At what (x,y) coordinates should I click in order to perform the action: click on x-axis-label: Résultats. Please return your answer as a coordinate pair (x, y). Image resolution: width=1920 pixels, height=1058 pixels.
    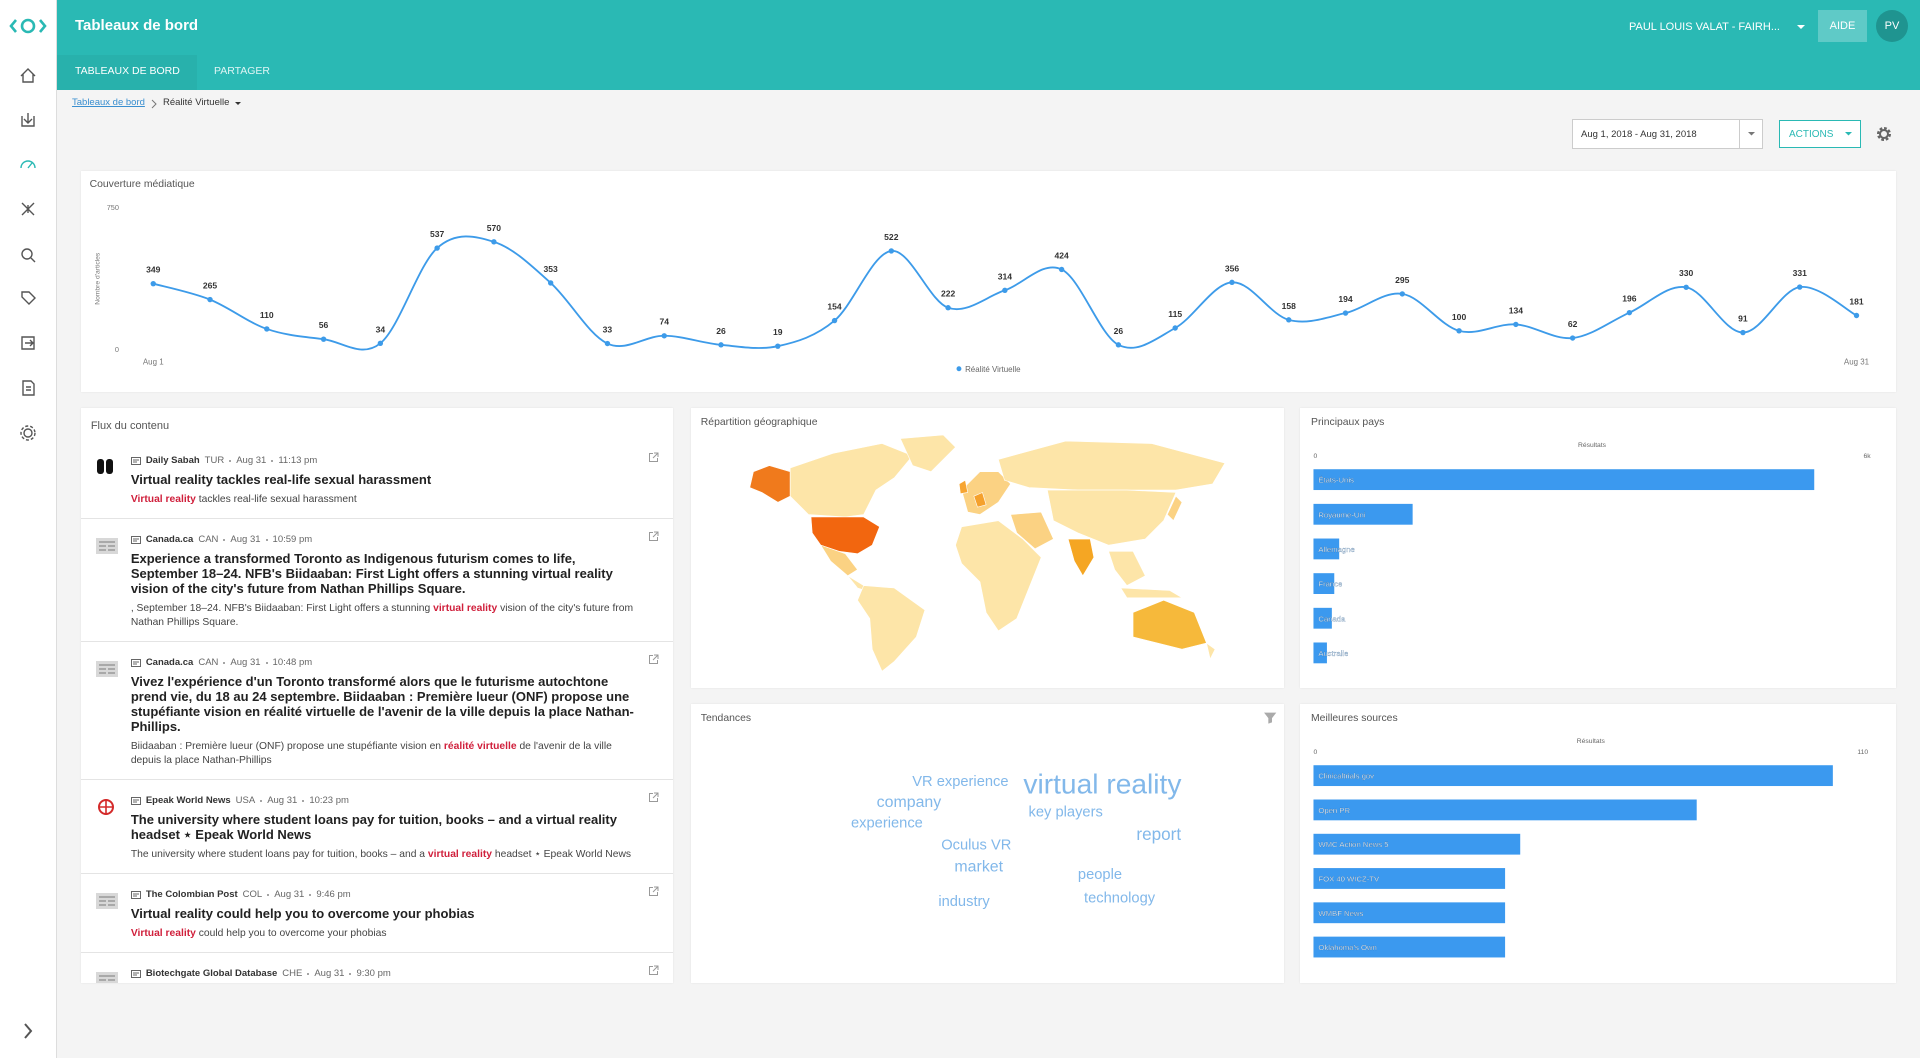
    Looking at the image, I should click on (1591, 741).